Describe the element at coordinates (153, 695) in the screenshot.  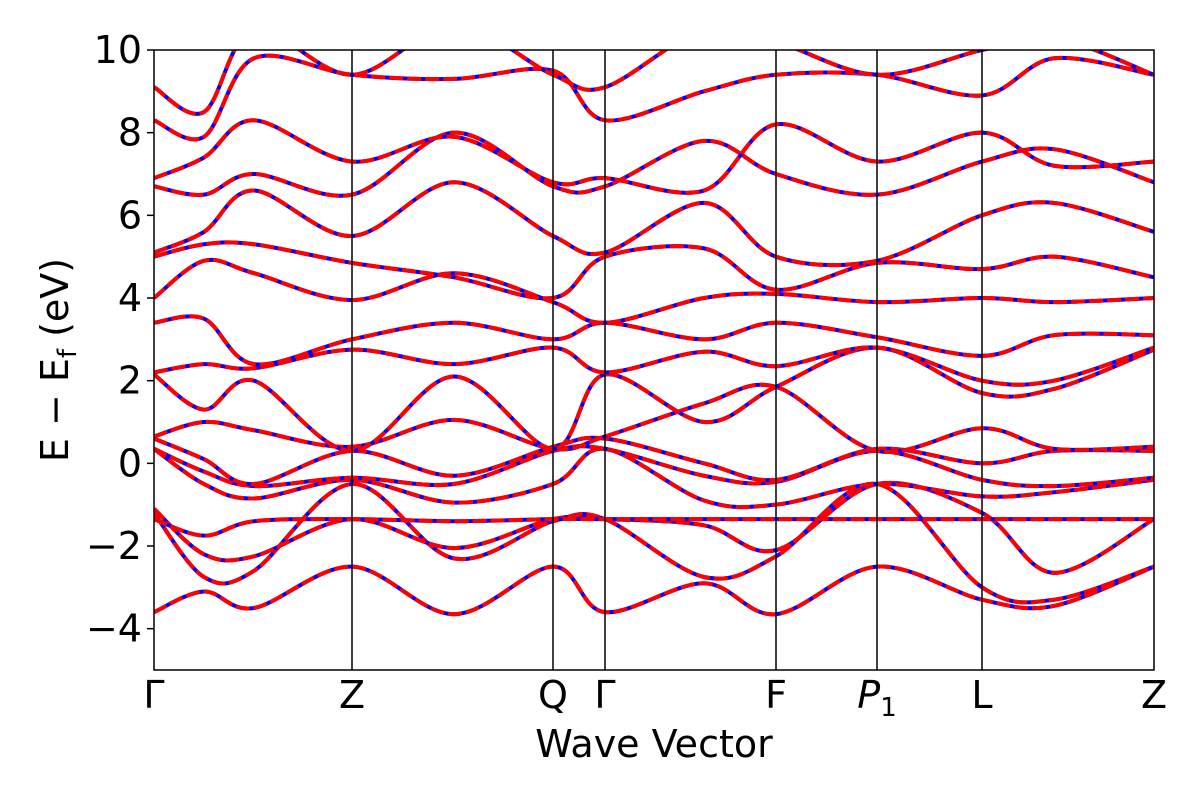
I see `kpoint-label-0: Γ` at that location.